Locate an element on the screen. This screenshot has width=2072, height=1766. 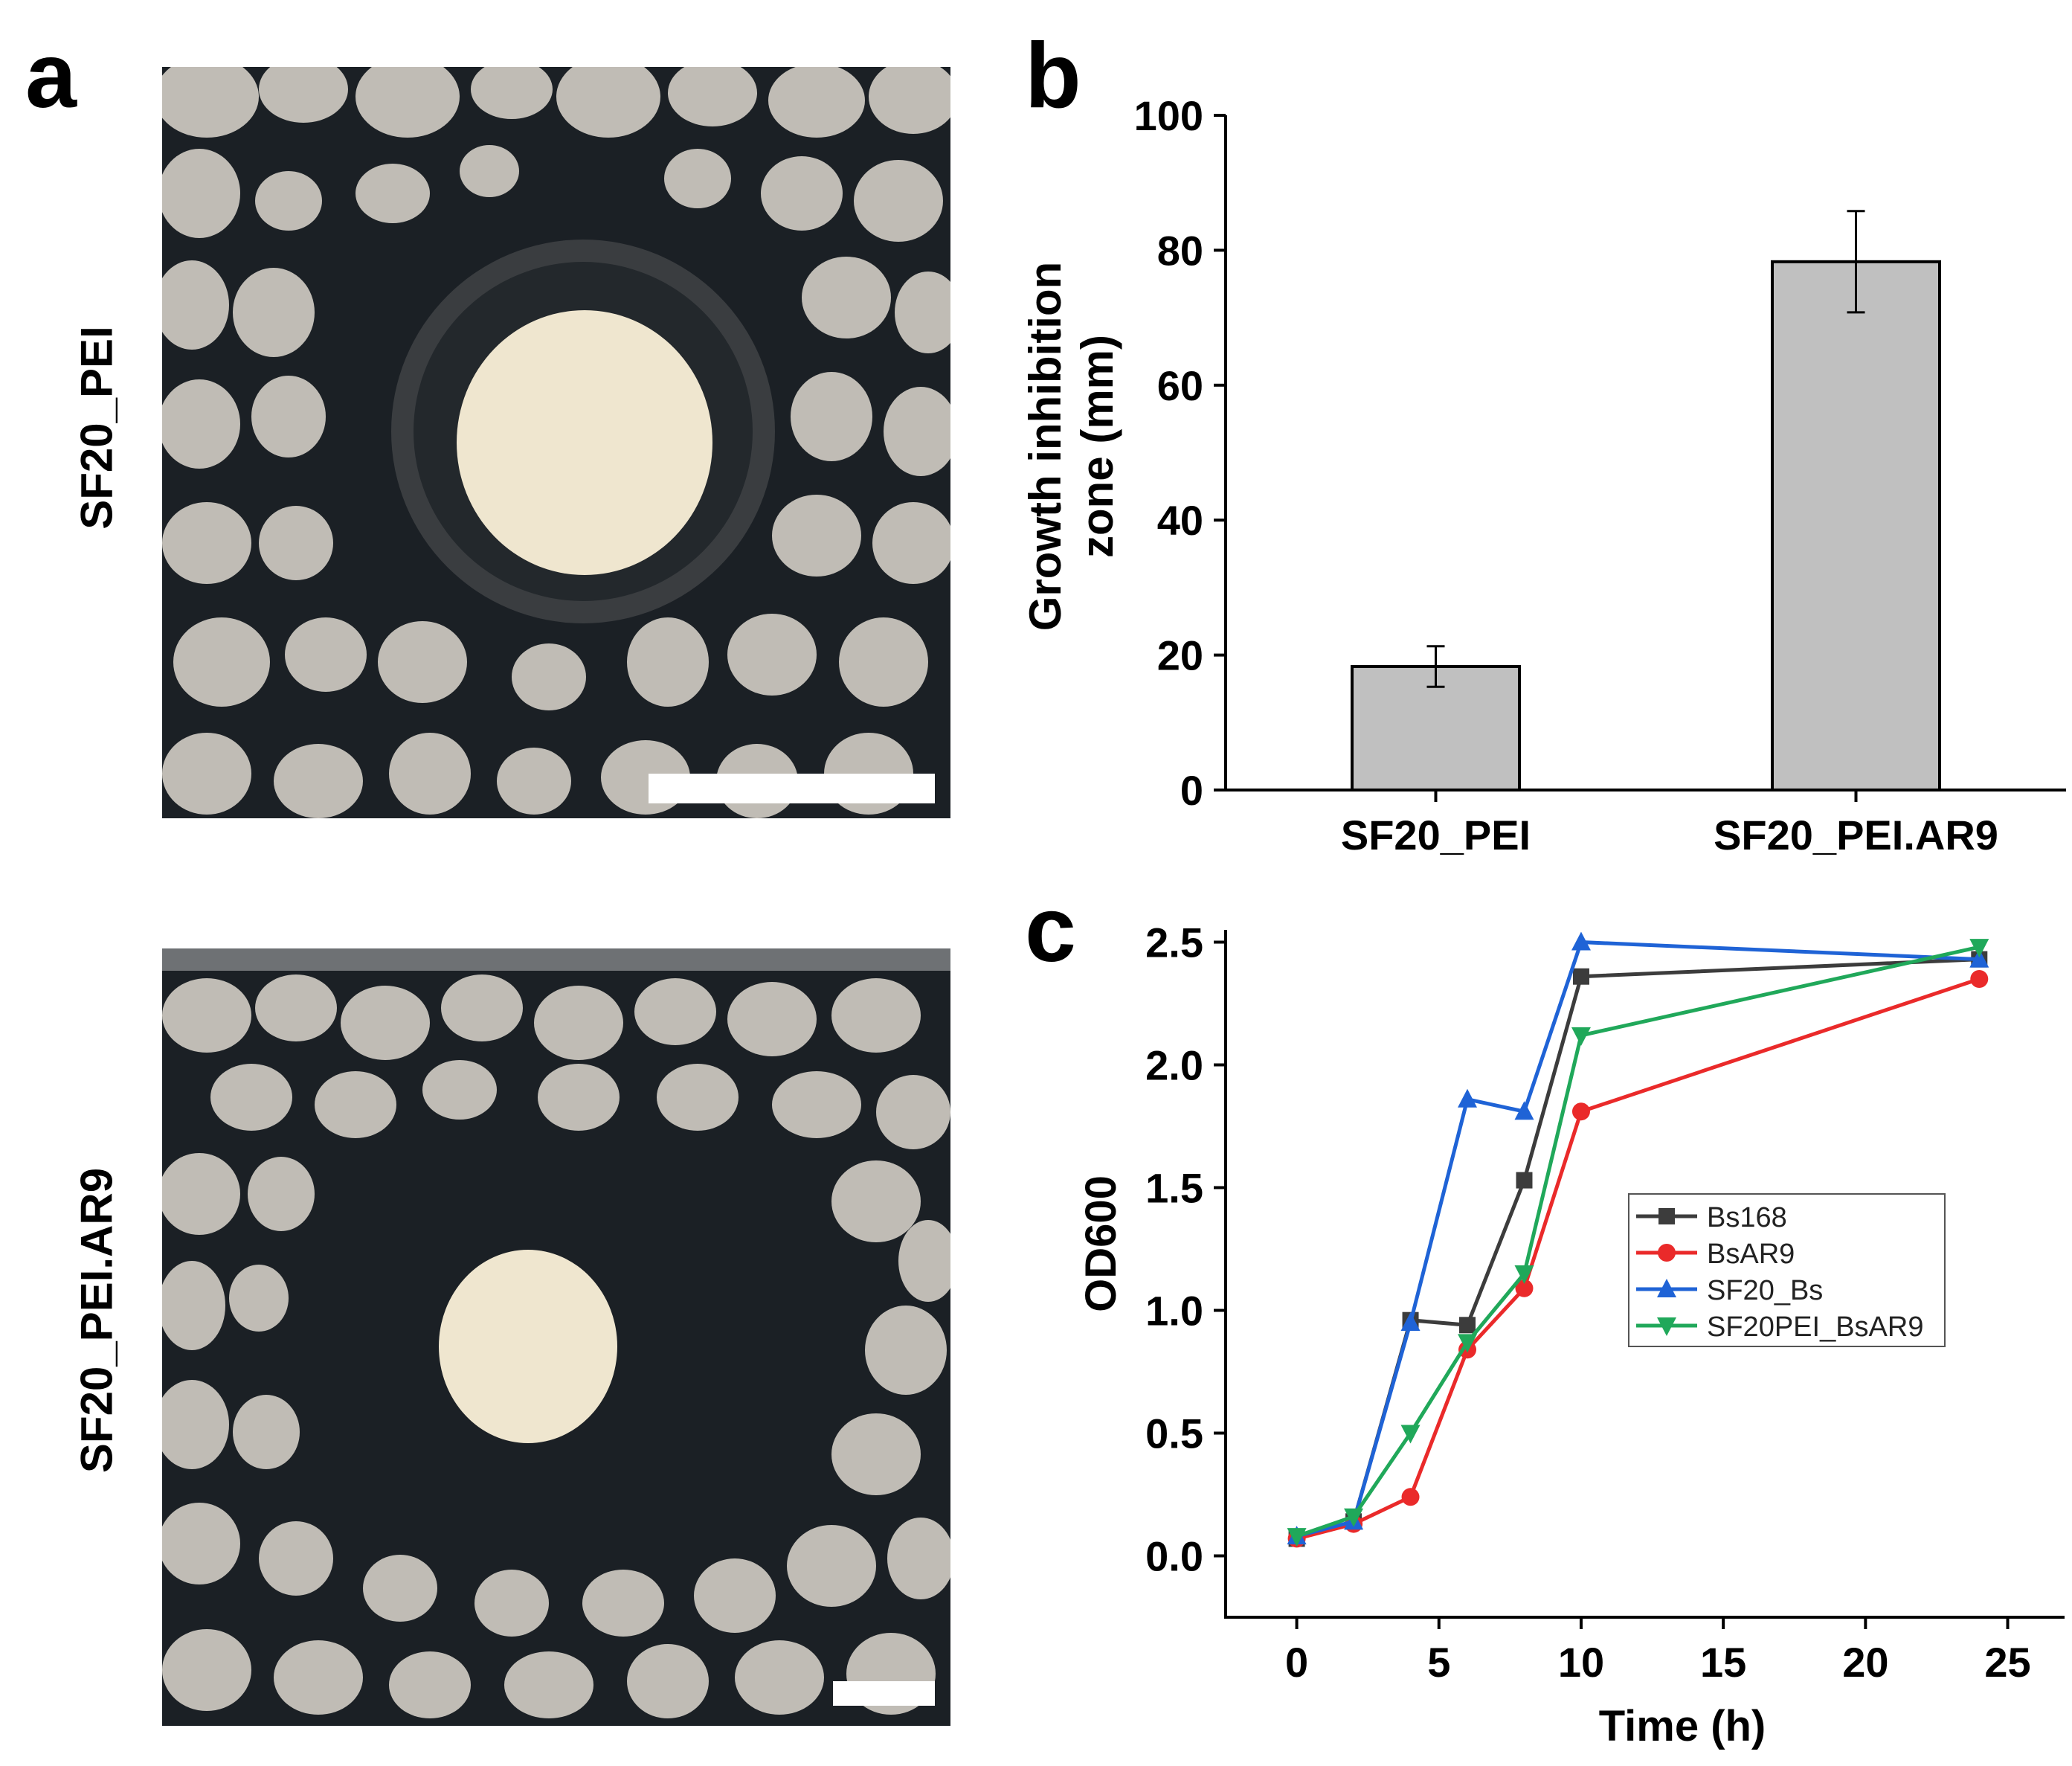
bar-y-tick-label: 100 is located at coordinates (1168, 115).